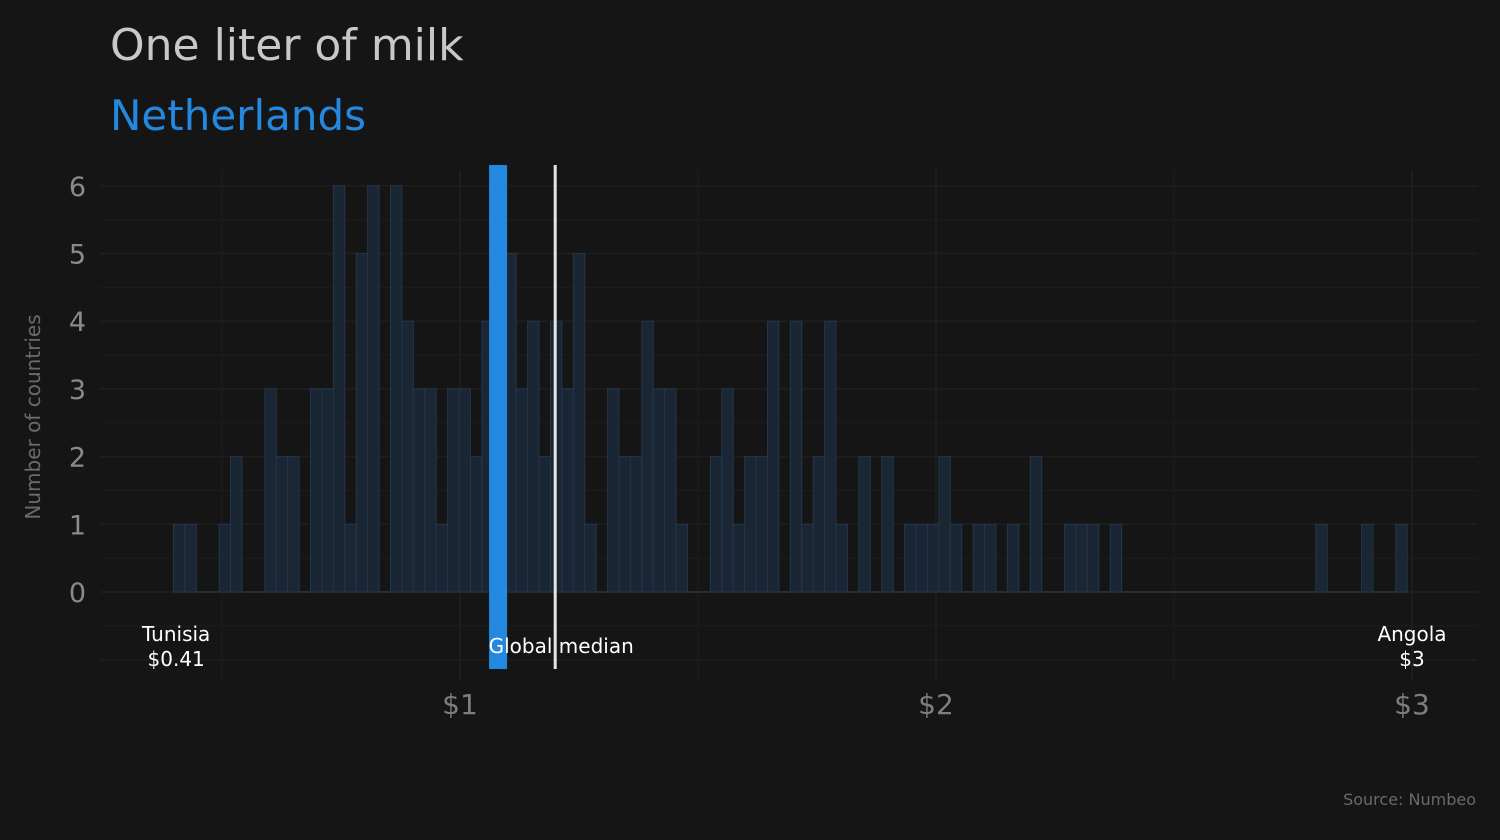 The image size is (1500, 840). Describe the element at coordinates (1412, 704) in the screenshot. I see `x-tick-label: $3` at that location.